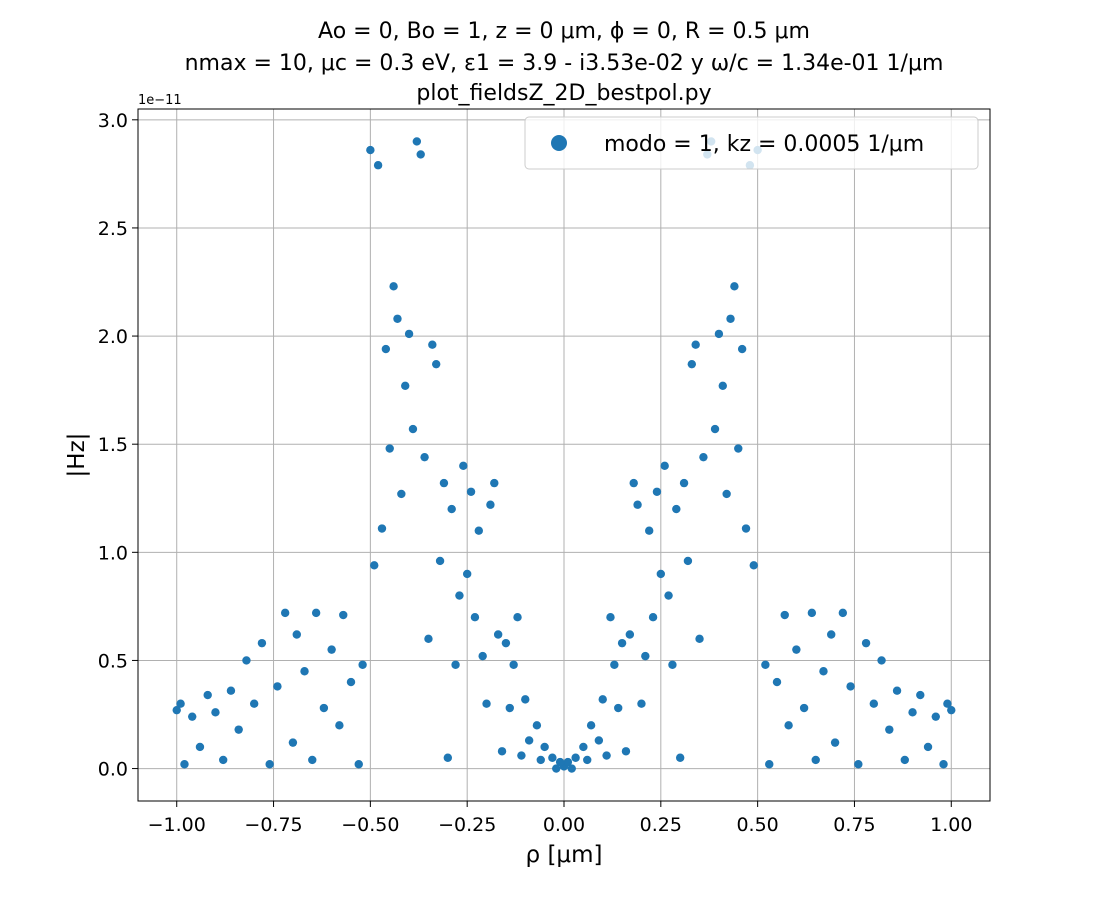  I want to click on x-tick-label: 0.00, so click(564, 825).